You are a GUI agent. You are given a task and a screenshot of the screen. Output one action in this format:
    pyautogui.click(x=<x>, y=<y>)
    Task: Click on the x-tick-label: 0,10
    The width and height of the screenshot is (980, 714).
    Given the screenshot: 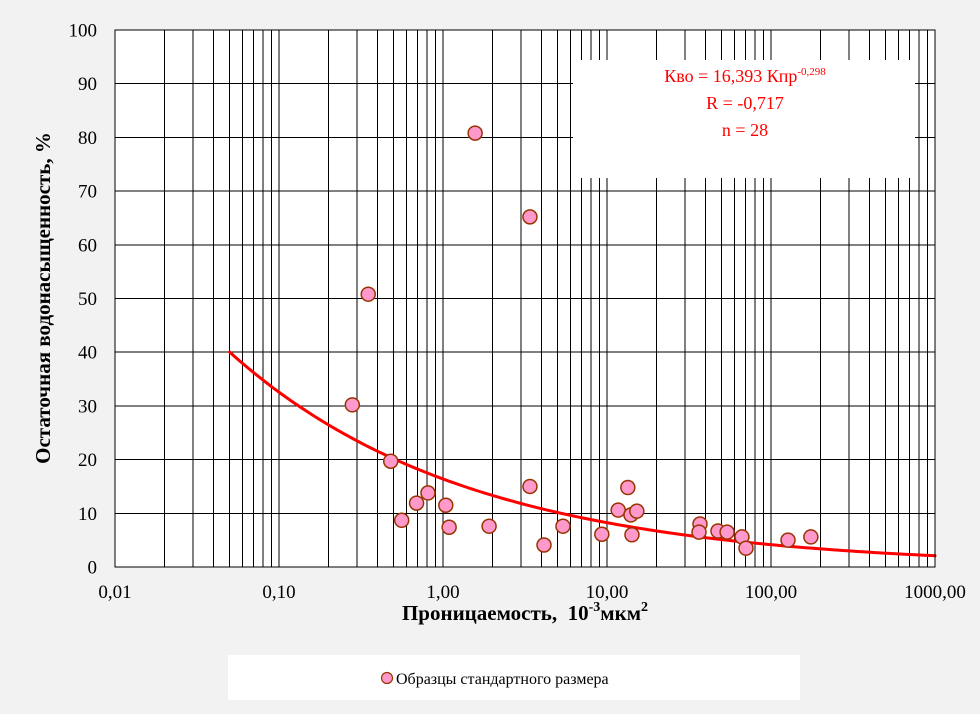 What is the action you would take?
    pyautogui.click(x=278, y=592)
    